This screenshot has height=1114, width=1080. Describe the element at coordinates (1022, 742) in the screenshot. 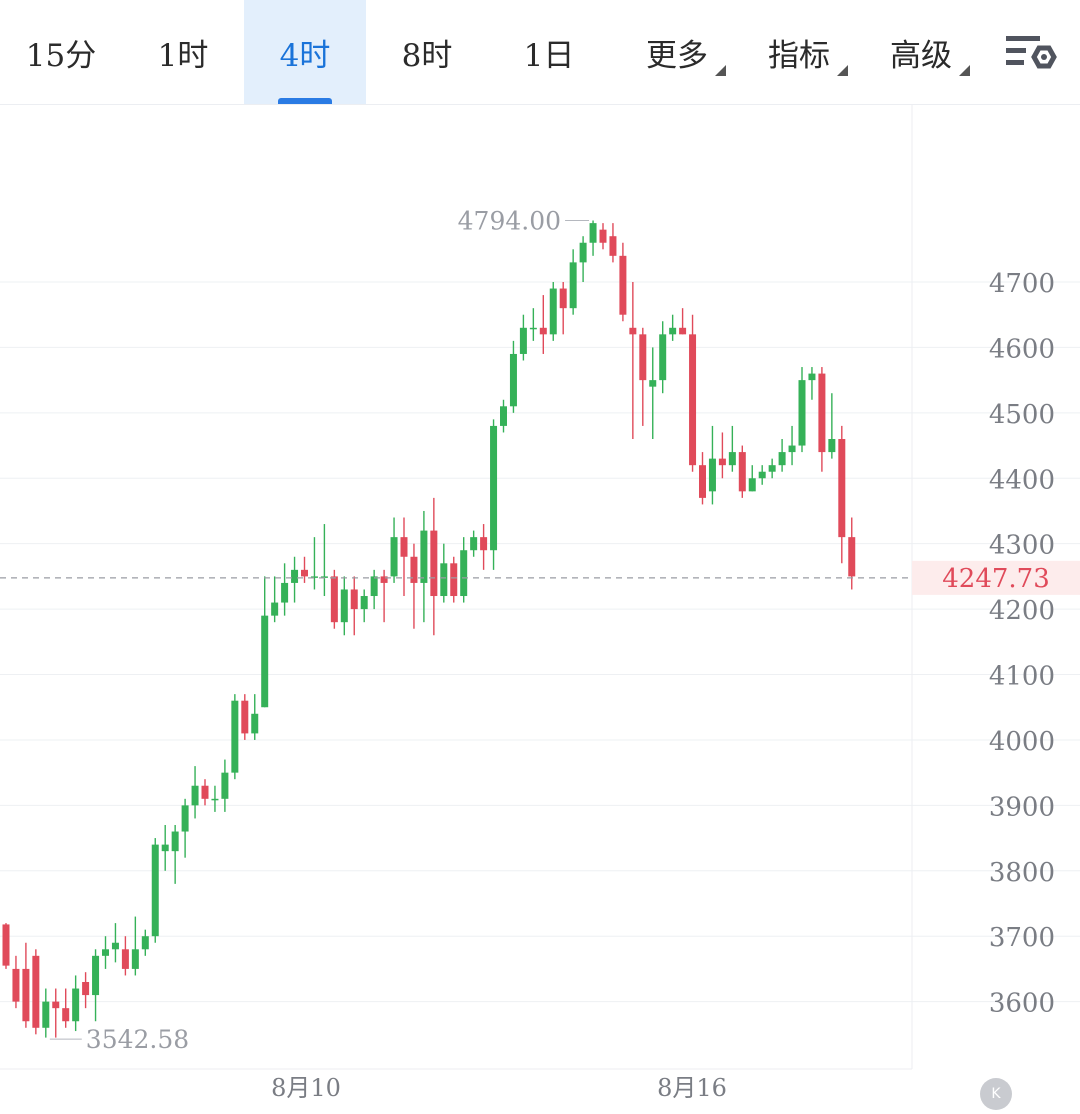

I see `y-tick-label: 4000` at that location.